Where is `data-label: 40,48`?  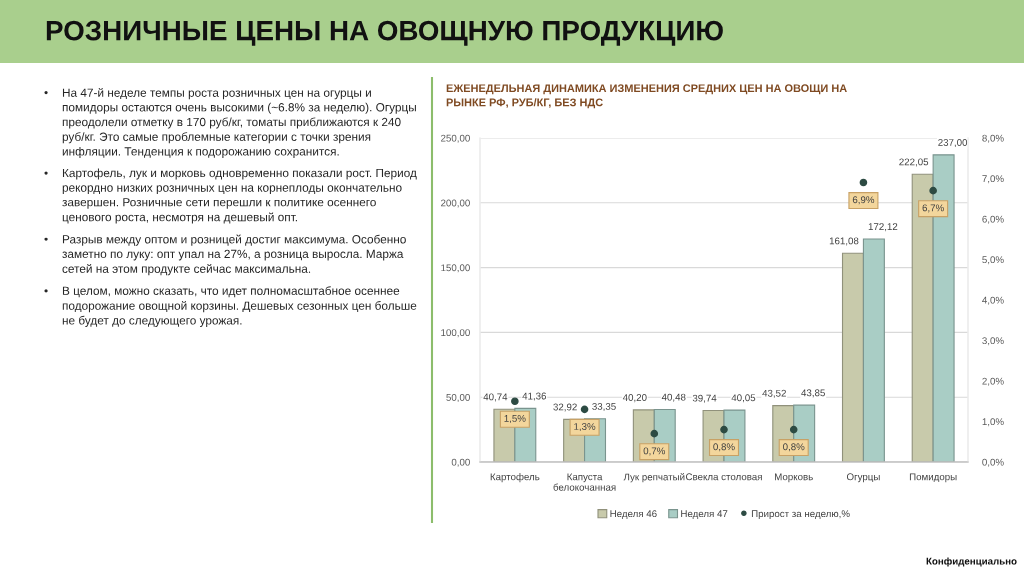 data-label: 40,48 is located at coordinates (673, 397).